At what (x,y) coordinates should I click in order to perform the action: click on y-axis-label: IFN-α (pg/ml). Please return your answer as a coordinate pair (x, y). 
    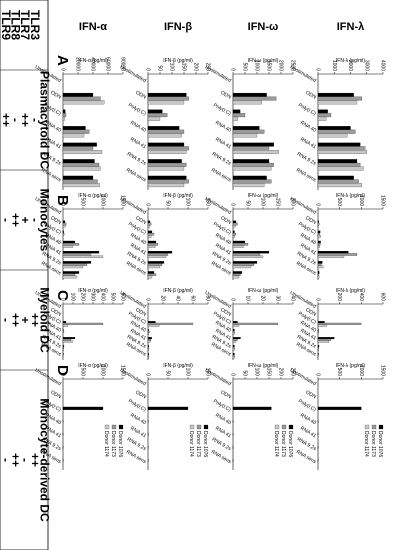
    Looking at the image, I should click on (93, 196).